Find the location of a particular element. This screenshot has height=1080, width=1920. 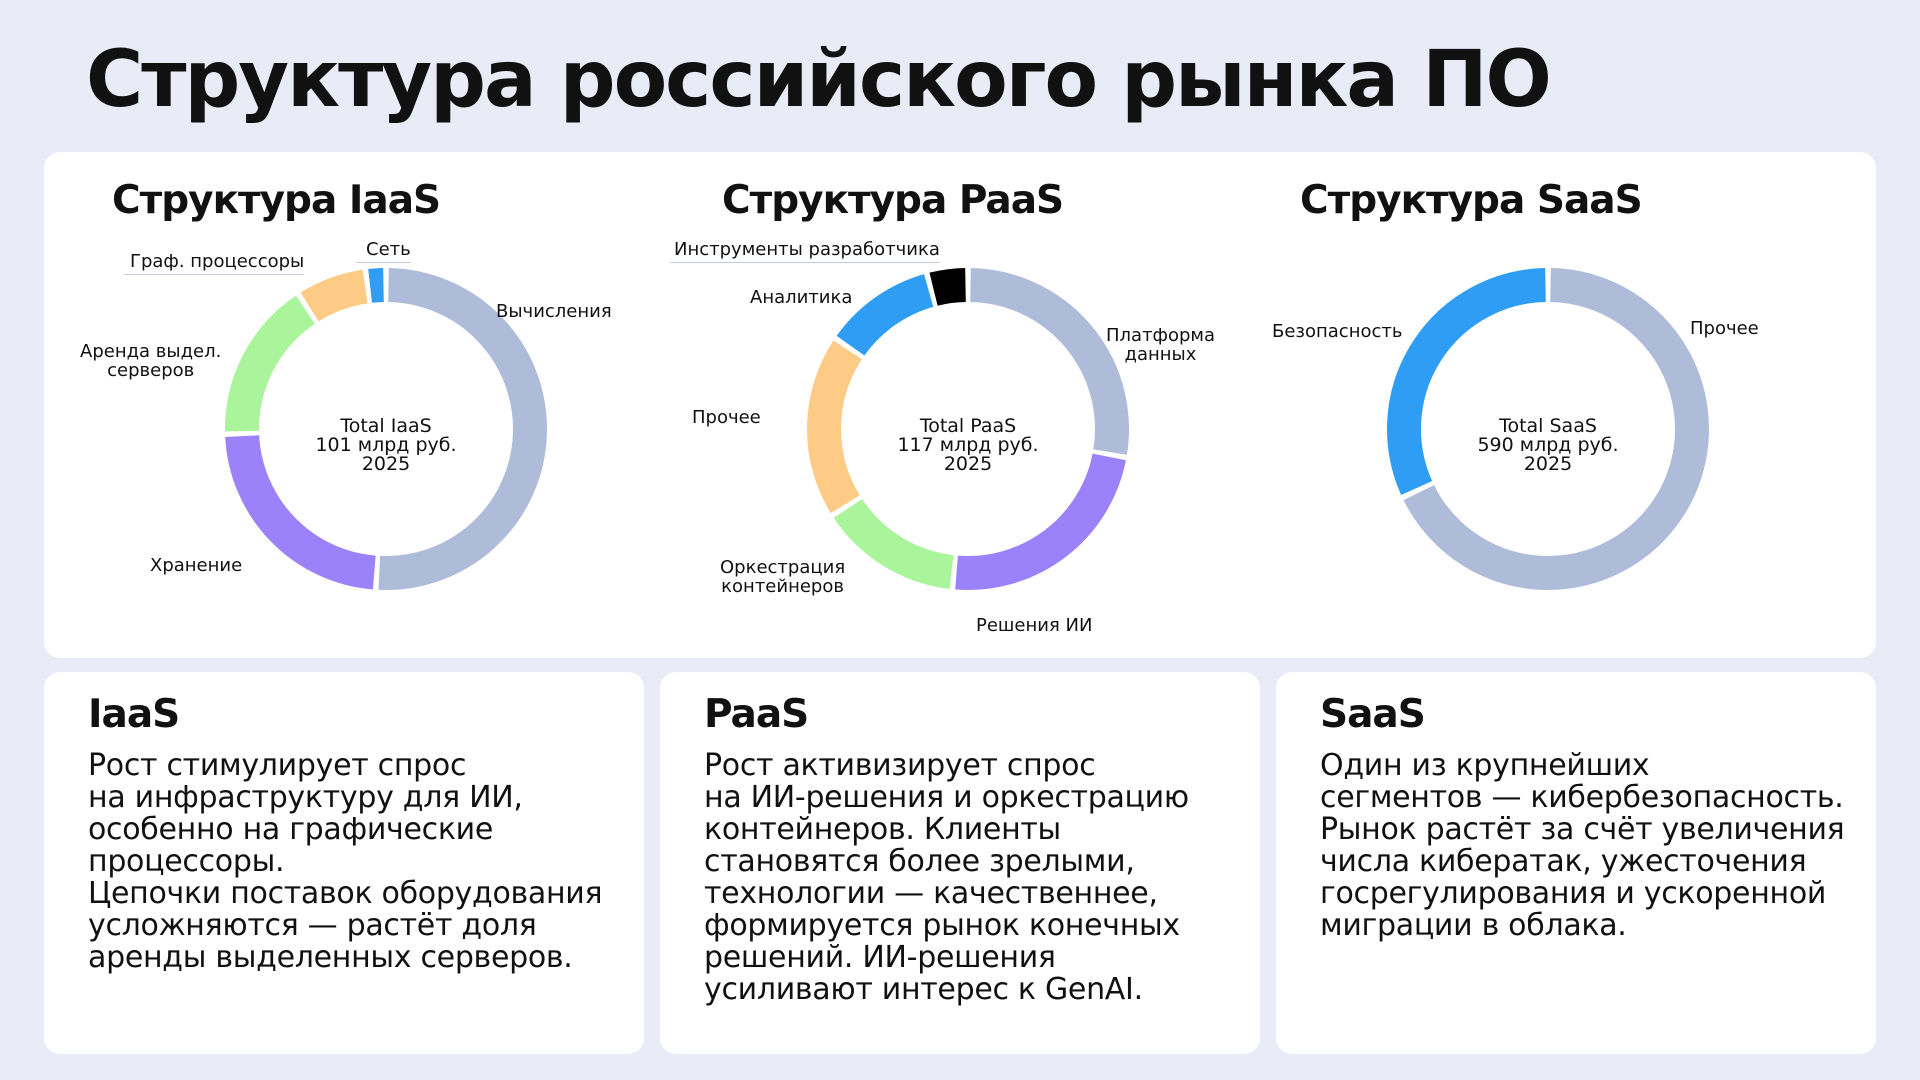

saas-chart-title: Структура SaaS is located at coordinates (1471, 200).